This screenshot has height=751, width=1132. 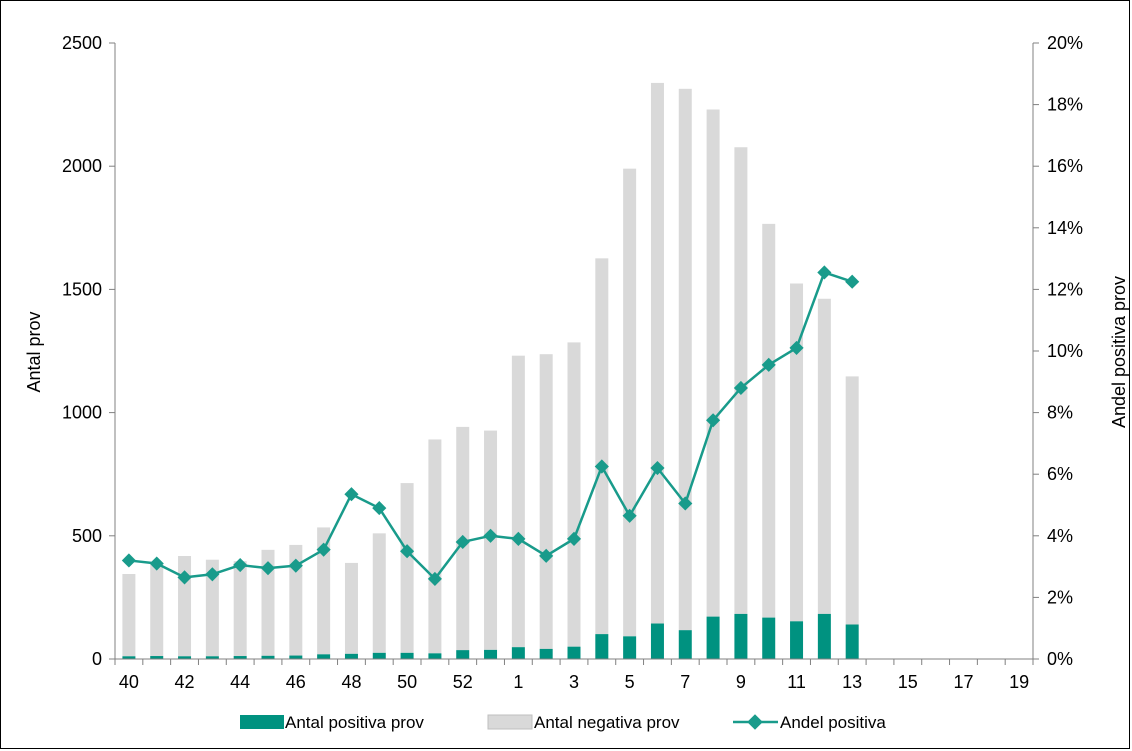 What do you see at coordinates (354, 722) in the screenshot?
I see `legend-label-positive: Antal positiva prov` at bounding box center [354, 722].